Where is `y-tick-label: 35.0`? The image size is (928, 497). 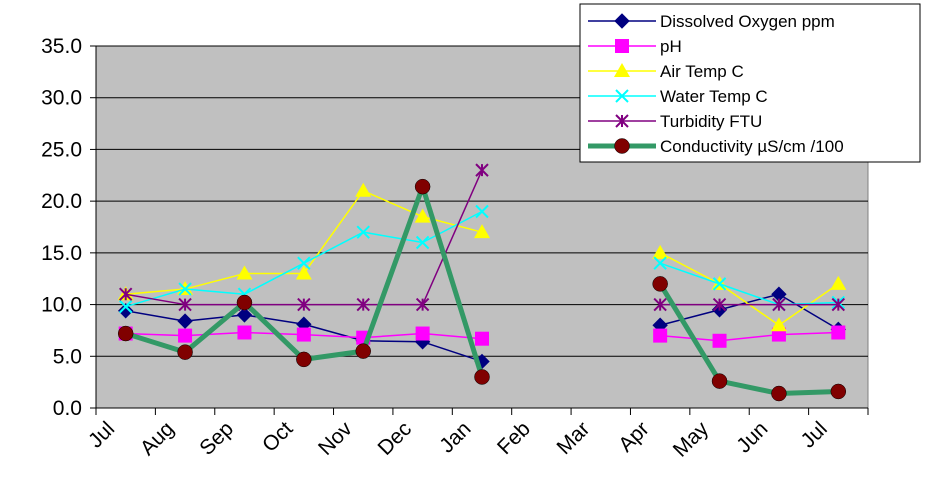
y-tick-label: 35.0 is located at coordinates (61, 46).